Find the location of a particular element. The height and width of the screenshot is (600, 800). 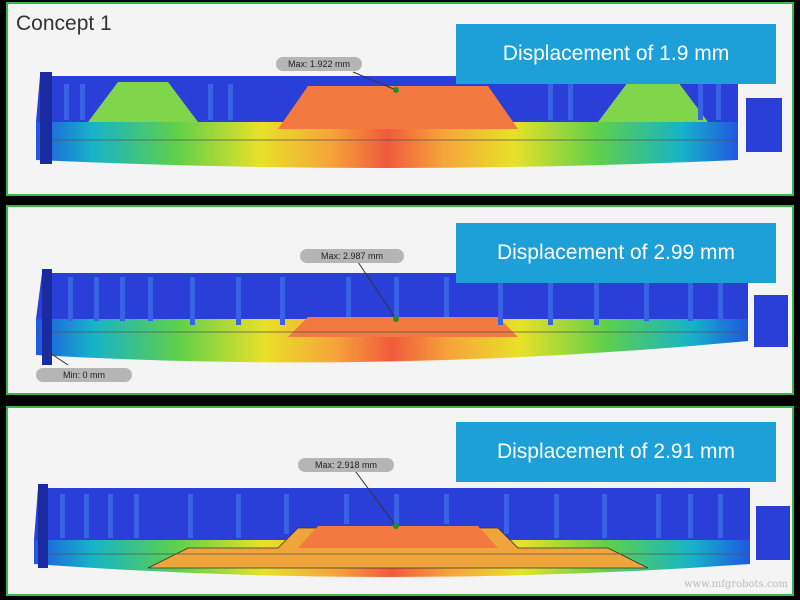

displacement-banner-3: Displacement of 2.91 mm is located at coordinates (616, 452).